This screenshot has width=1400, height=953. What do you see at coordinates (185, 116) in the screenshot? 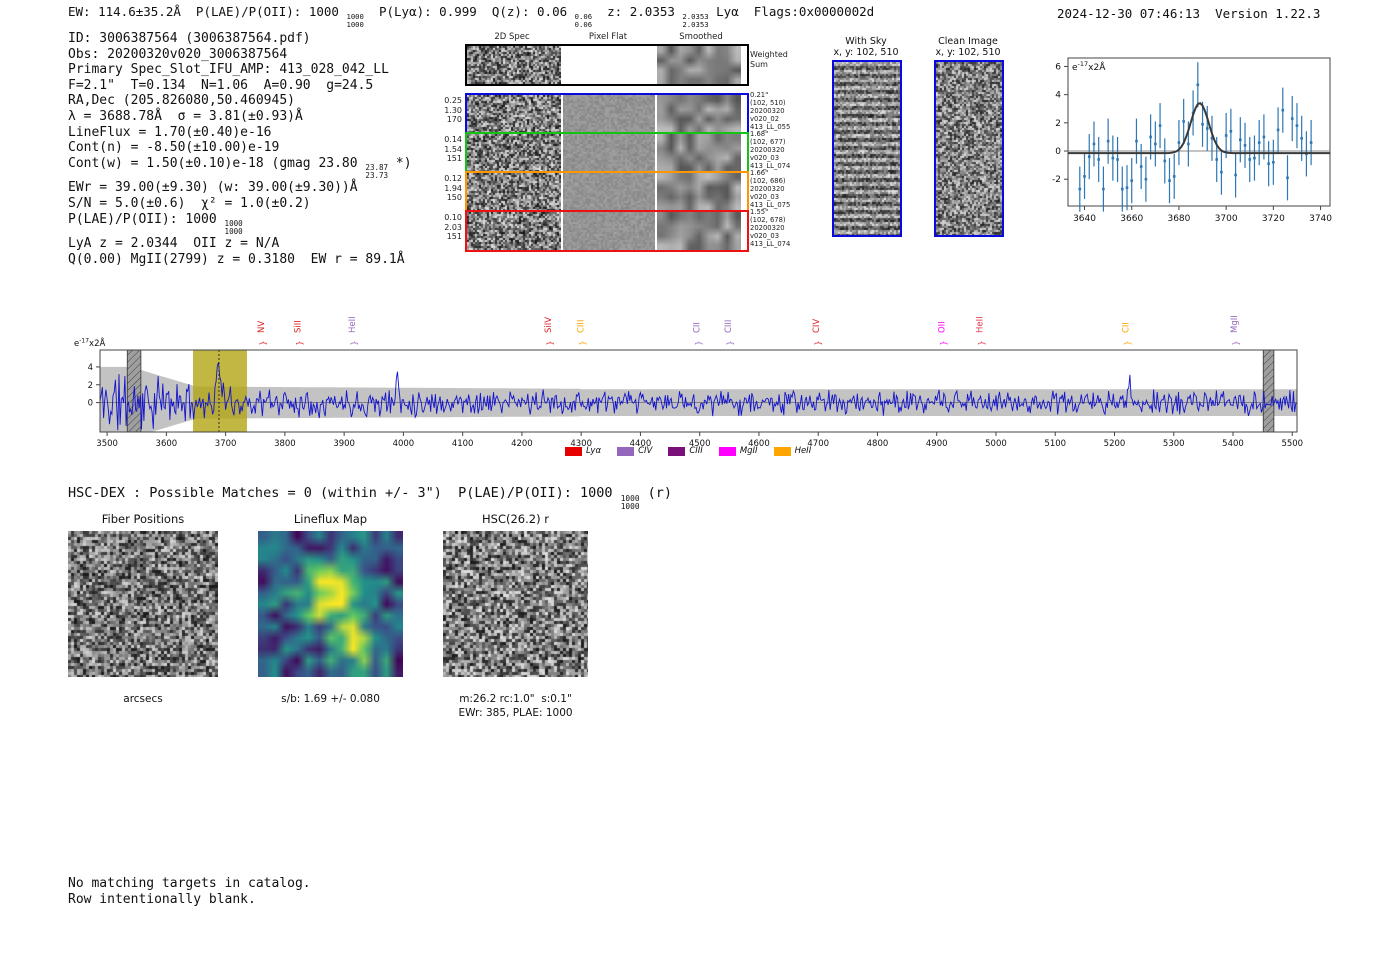
I see `info-line: λ = 3688.78Å σ = 3.81(±0.93)Å` at bounding box center [185, 116].